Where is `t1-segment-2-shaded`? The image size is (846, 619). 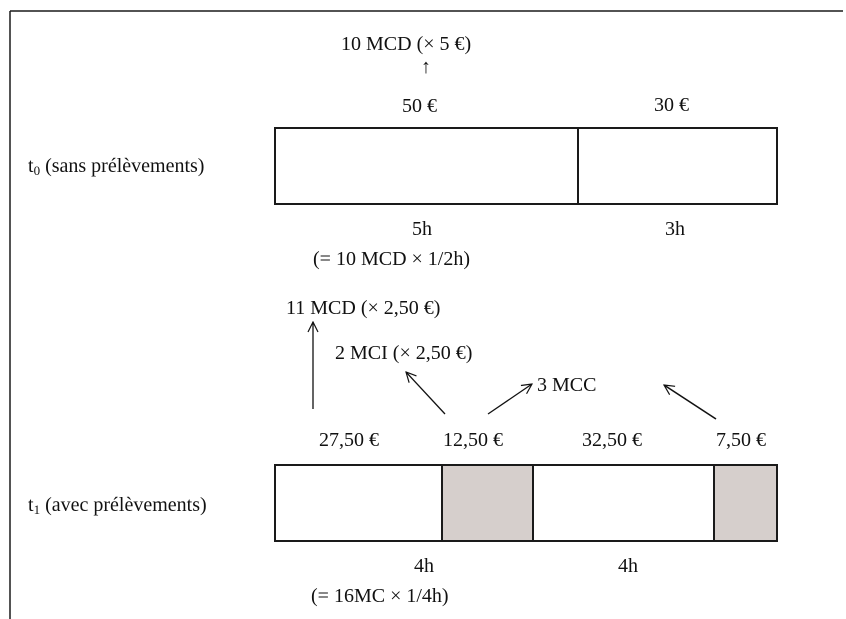
t1-segment-2-shaded is located at coordinates (487, 503).